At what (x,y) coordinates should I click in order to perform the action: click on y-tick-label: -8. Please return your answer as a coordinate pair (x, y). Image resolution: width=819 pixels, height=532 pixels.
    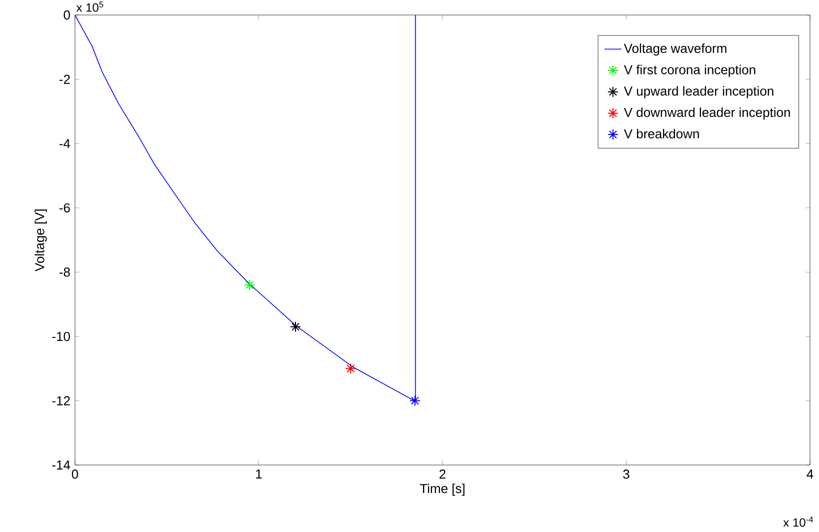
    Looking at the image, I should click on (64, 272).